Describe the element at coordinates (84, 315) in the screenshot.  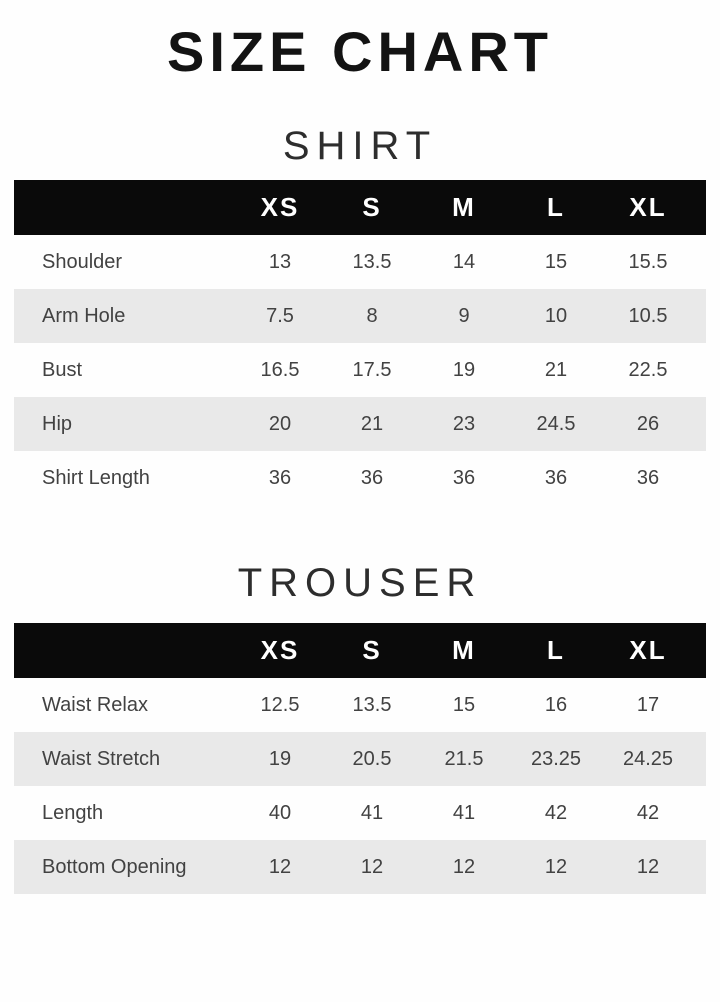
I see `row-label: Arm Hole` at that location.